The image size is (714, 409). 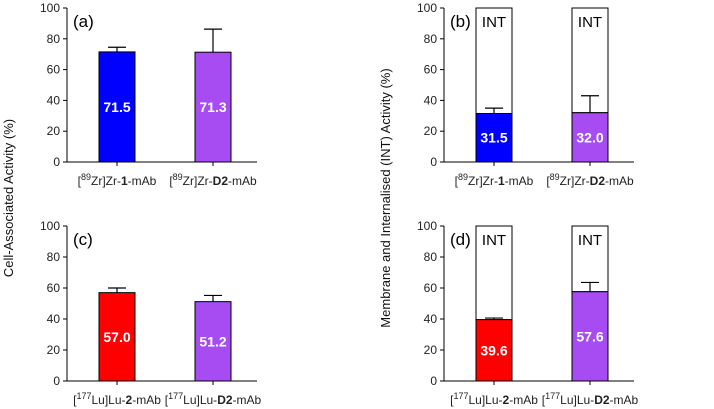 I want to click on data-label: 71.3, so click(x=212, y=107).